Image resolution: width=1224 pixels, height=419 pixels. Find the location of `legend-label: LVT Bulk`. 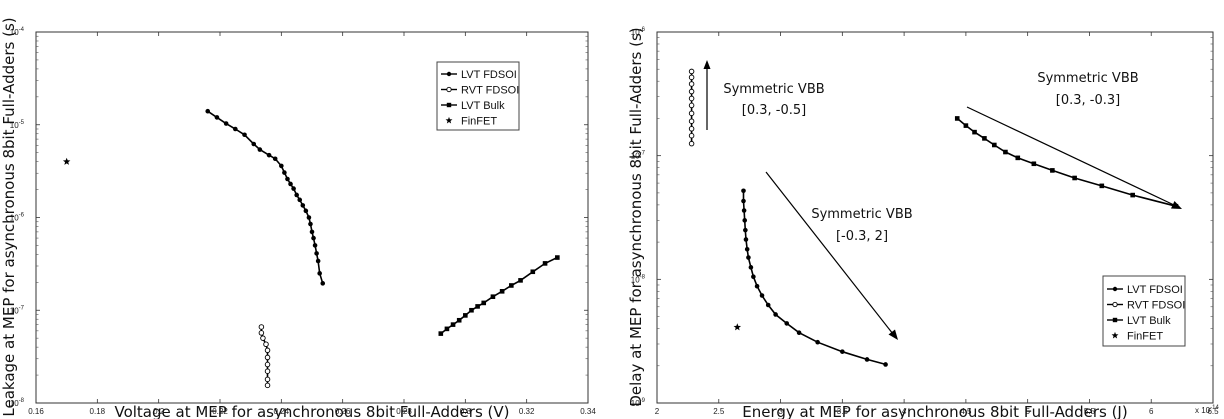

legend-label: LVT Bulk is located at coordinates (483, 106).